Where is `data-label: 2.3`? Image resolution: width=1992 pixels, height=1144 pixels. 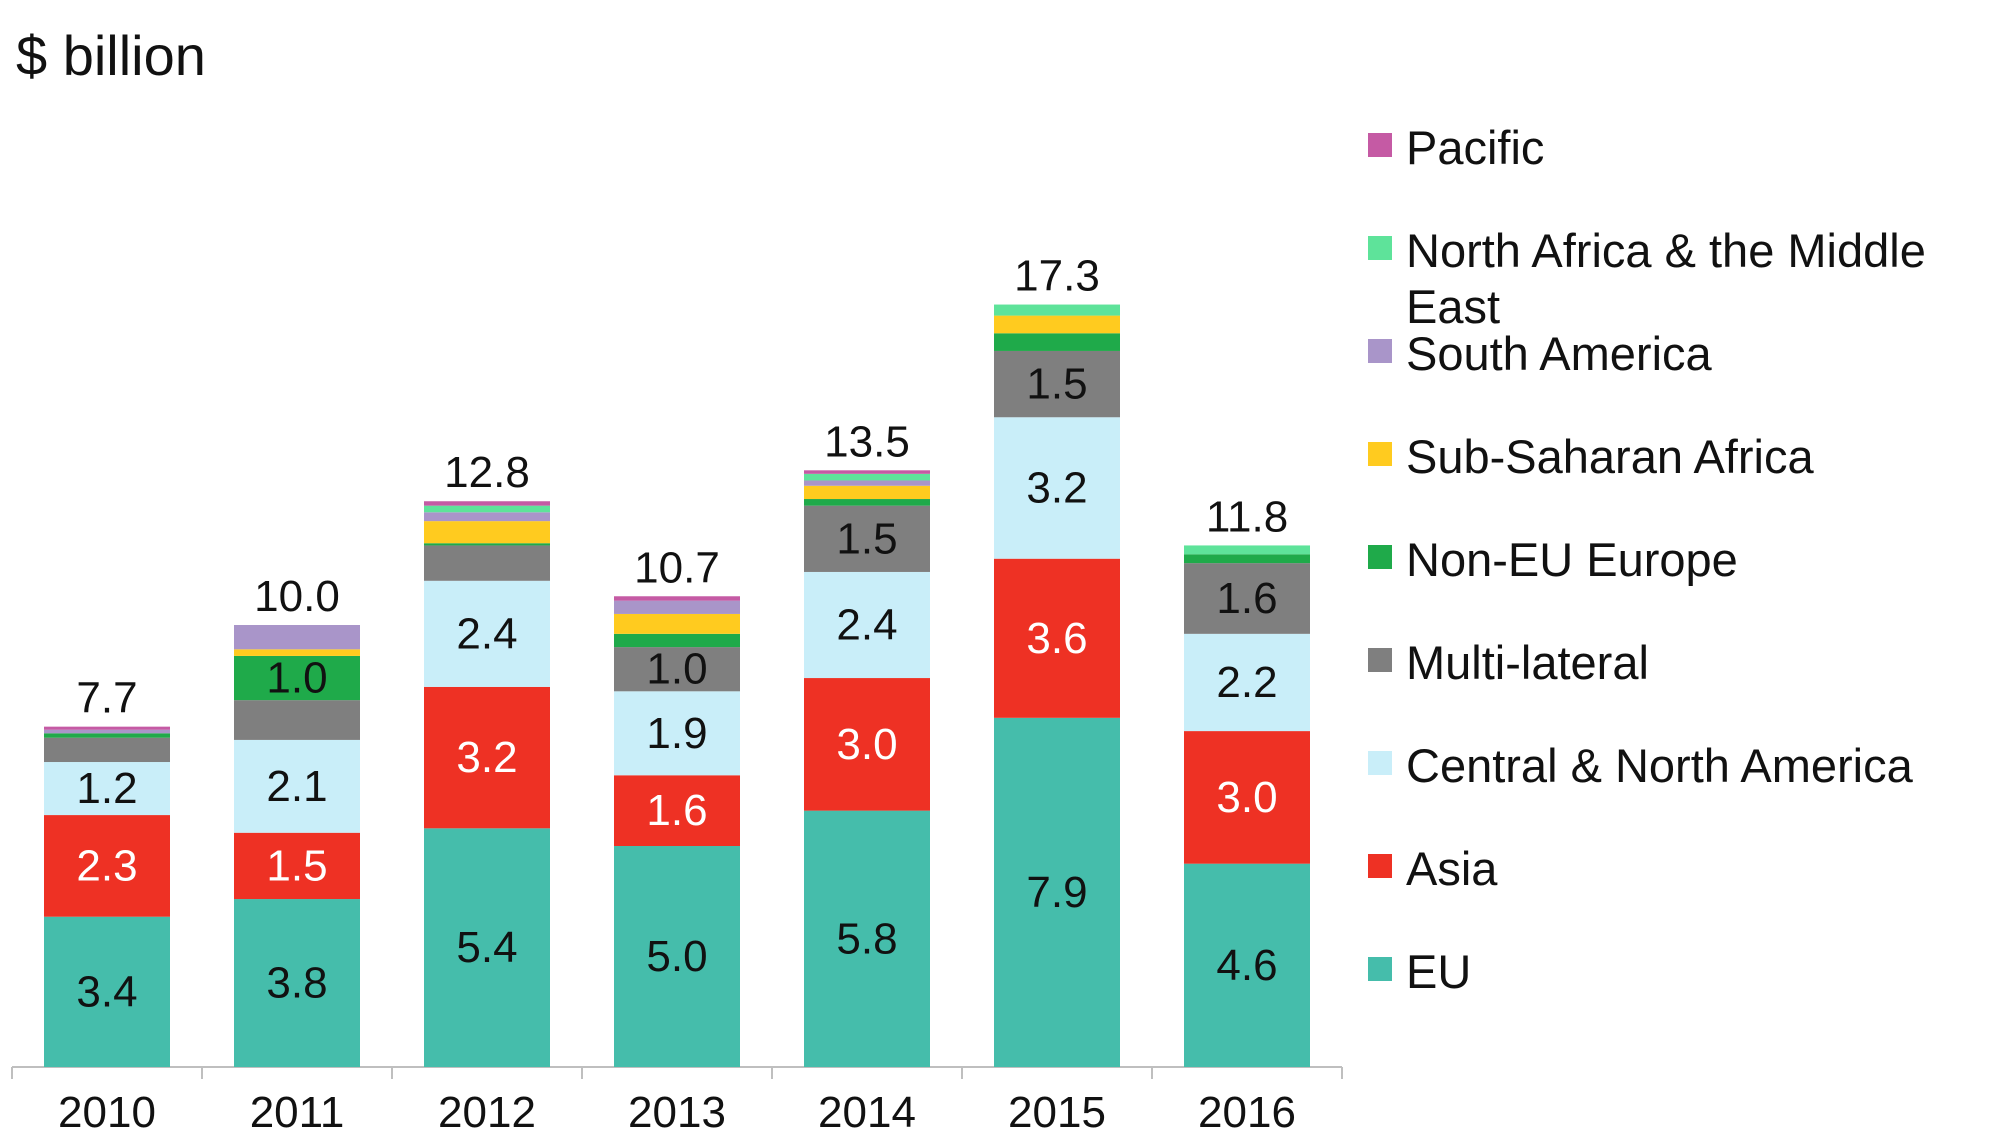 data-label: 2.3 is located at coordinates (106, 865).